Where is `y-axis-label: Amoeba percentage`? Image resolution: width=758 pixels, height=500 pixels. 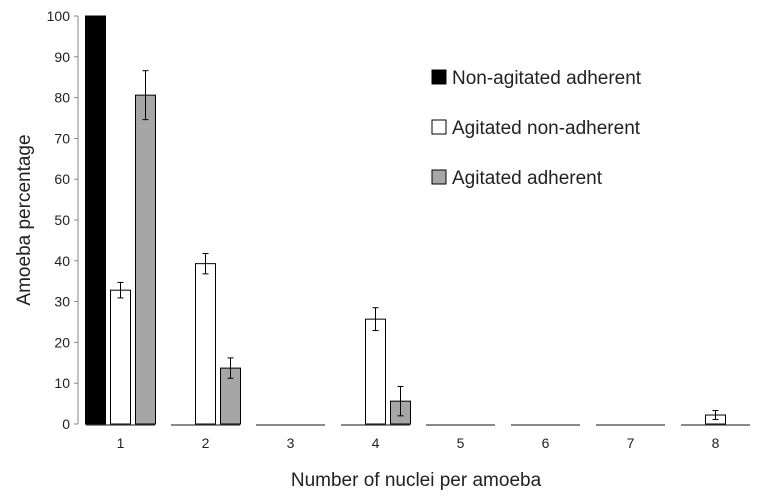
y-axis-label: Amoeba percentage is located at coordinates (24, 219).